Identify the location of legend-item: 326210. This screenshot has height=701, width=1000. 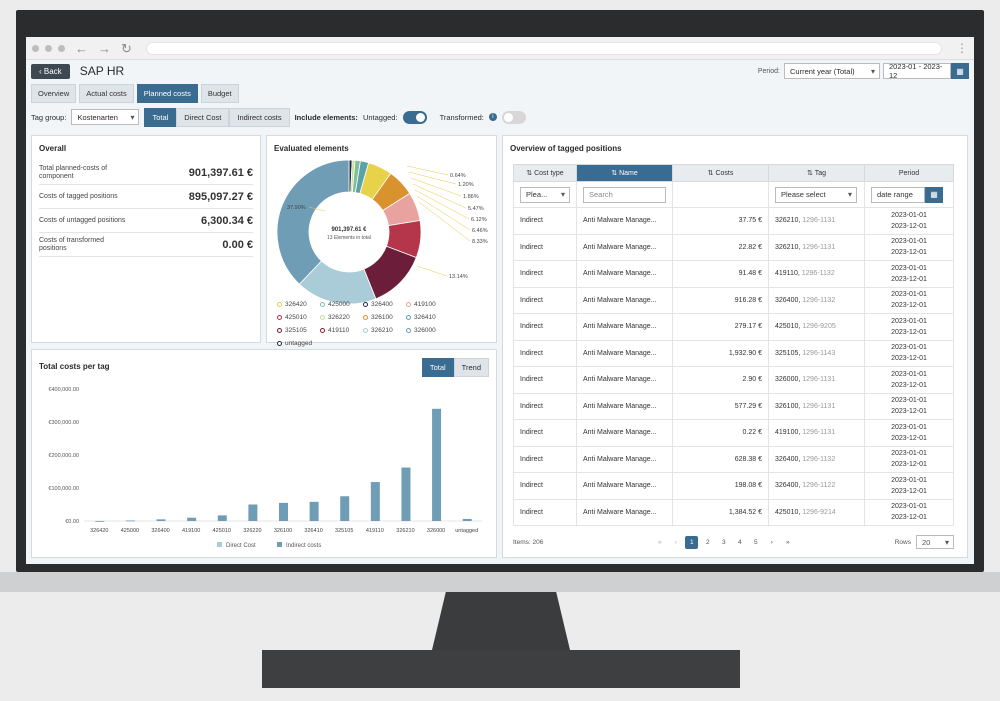
(384, 330).